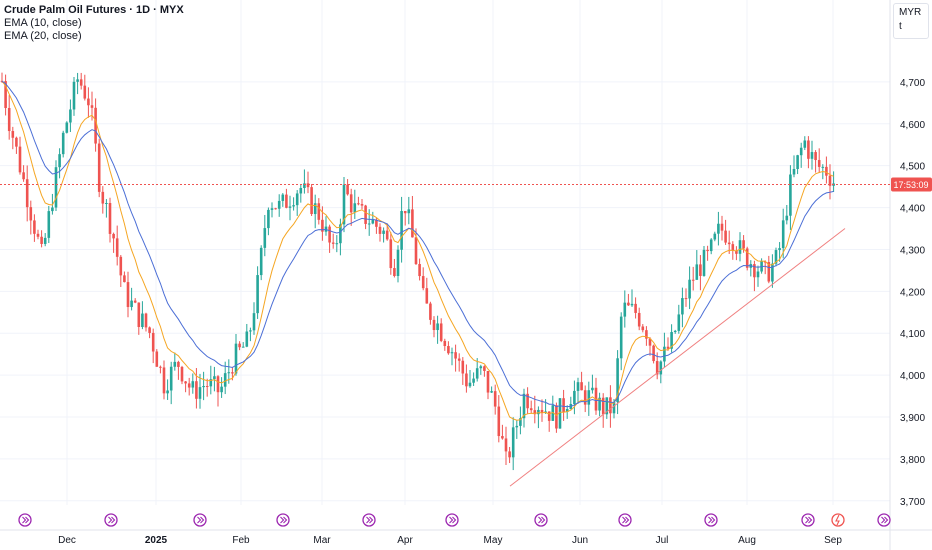 The image size is (932, 550). I want to click on y-tick-label: 4,000, so click(912, 376).